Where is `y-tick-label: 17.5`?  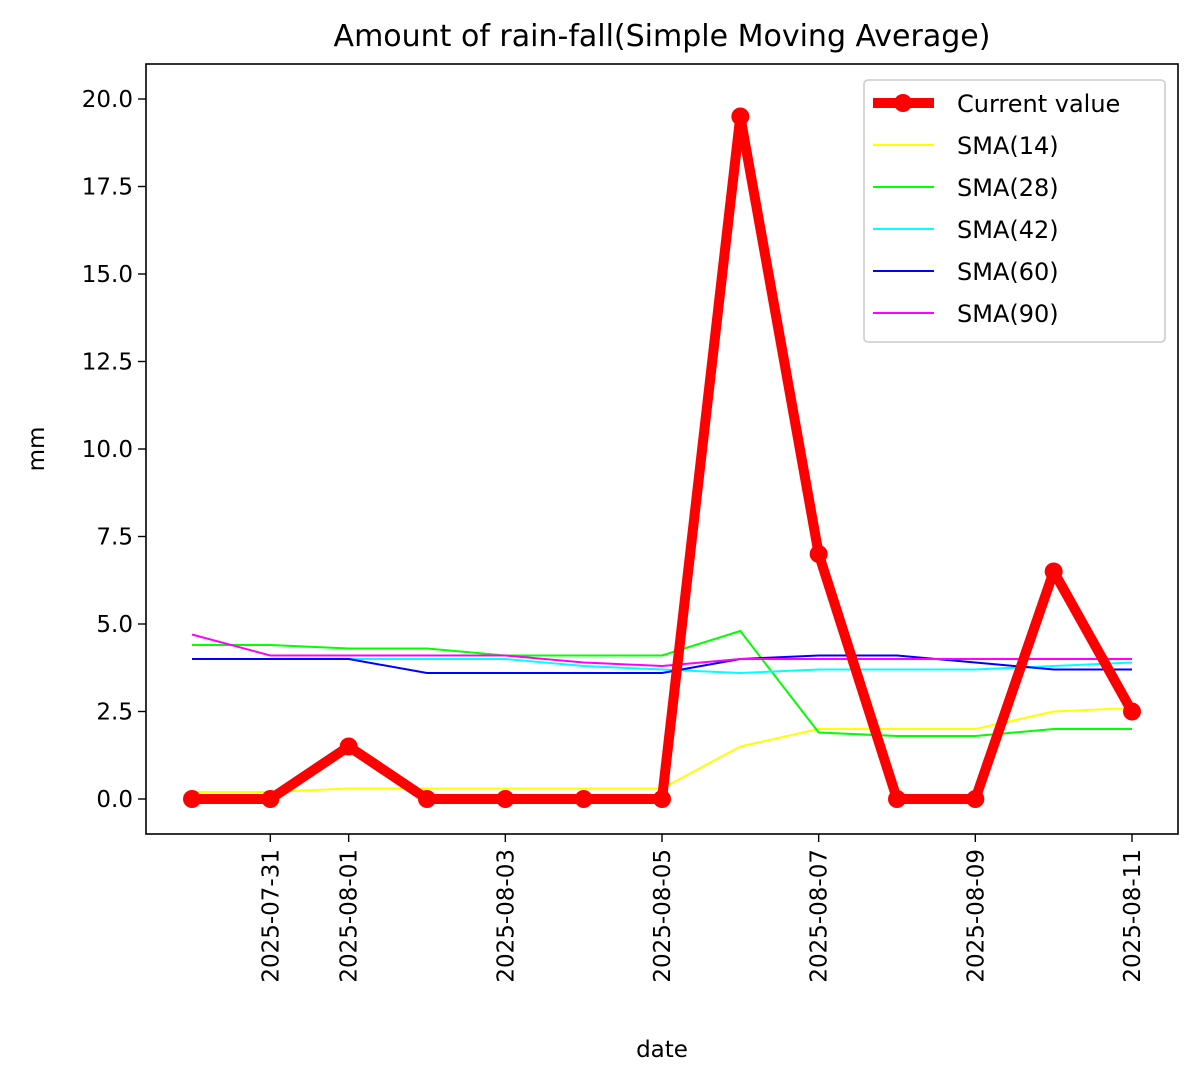 y-tick-label: 17.5 is located at coordinates (107, 188).